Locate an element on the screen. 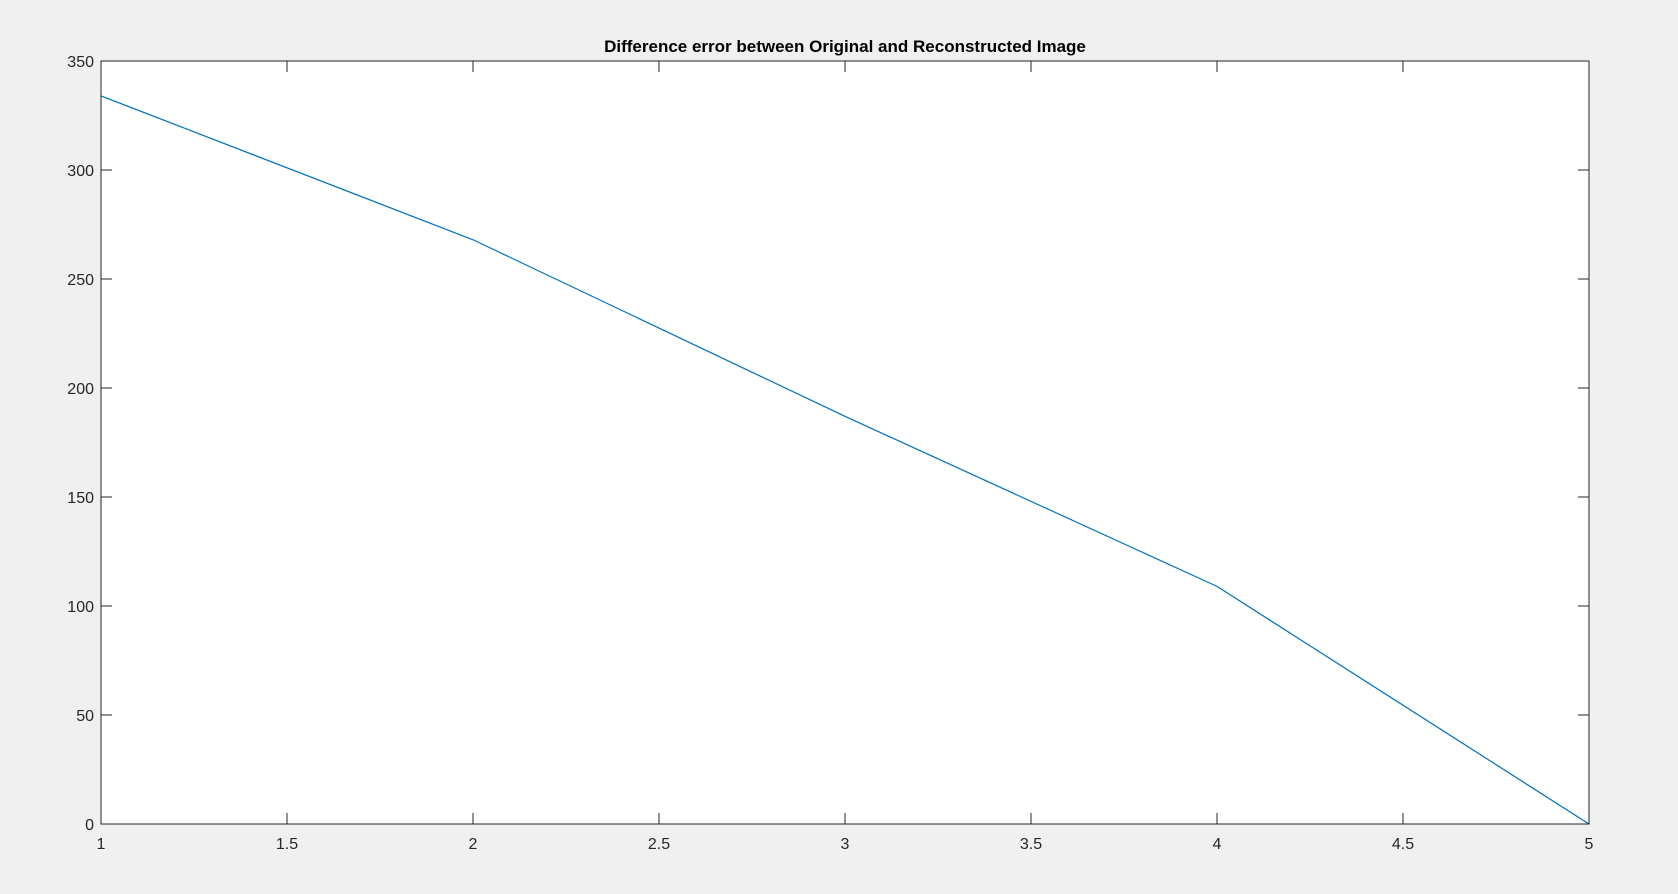 The image size is (1678, 894). y-tick-label: 150 is located at coordinates (80, 498).